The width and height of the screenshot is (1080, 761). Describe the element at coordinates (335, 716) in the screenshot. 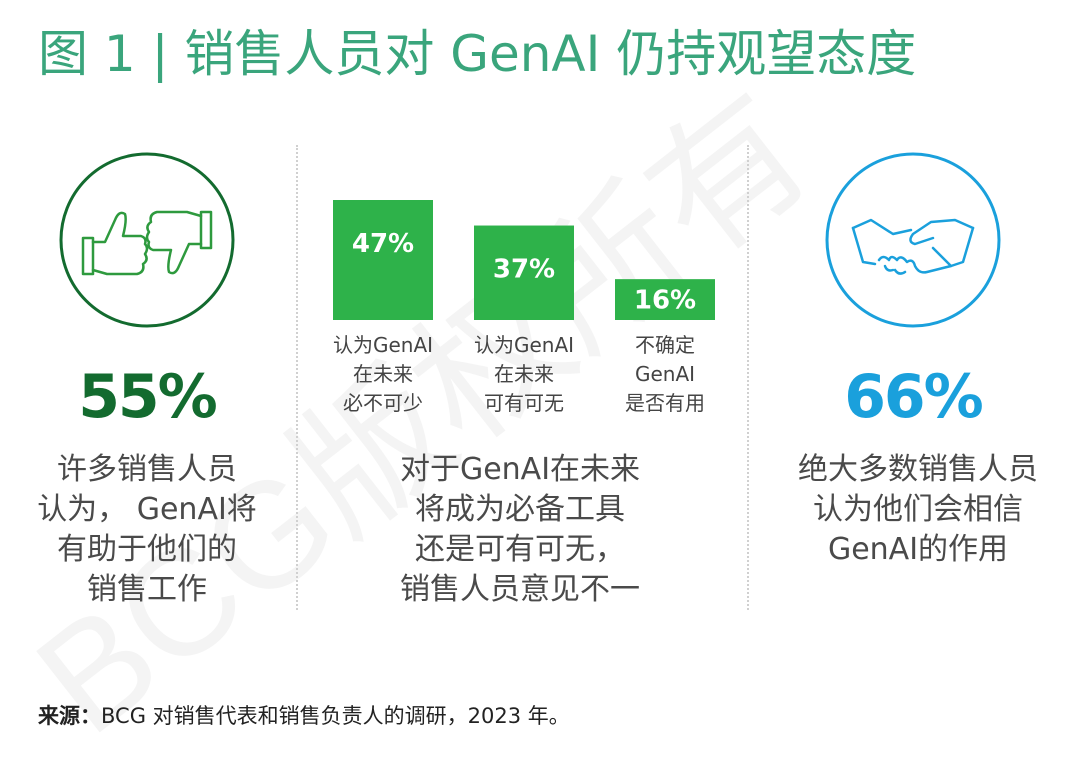

I see `source-text: BCG 对销售代表和销售负责人的调研，2023 年。` at that location.